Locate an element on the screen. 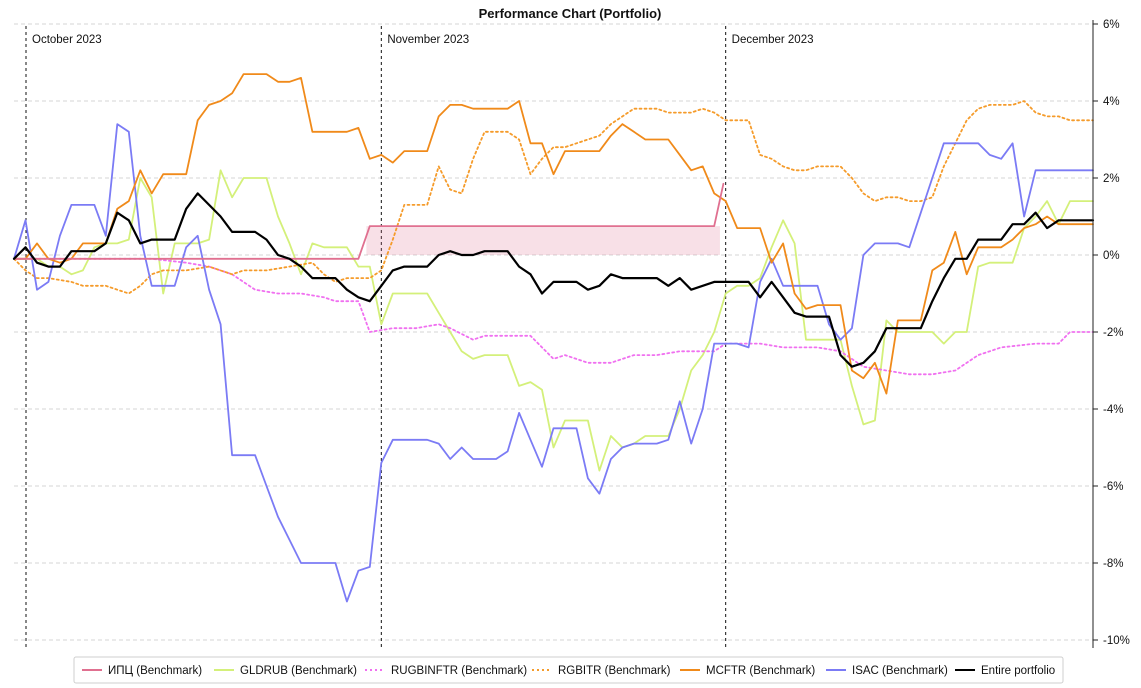 The width and height of the screenshot is (1141, 688). series-fill-ипц-benchmark is located at coordinates (543, 240).